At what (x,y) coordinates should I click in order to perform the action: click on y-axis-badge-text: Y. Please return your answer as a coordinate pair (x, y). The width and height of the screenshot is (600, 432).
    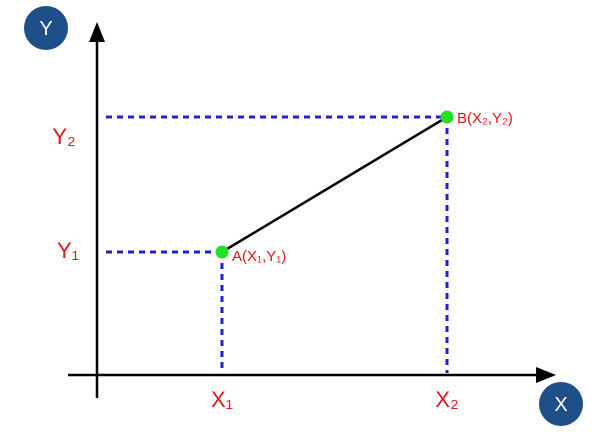
    Looking at the image, I should click on (45, 29).